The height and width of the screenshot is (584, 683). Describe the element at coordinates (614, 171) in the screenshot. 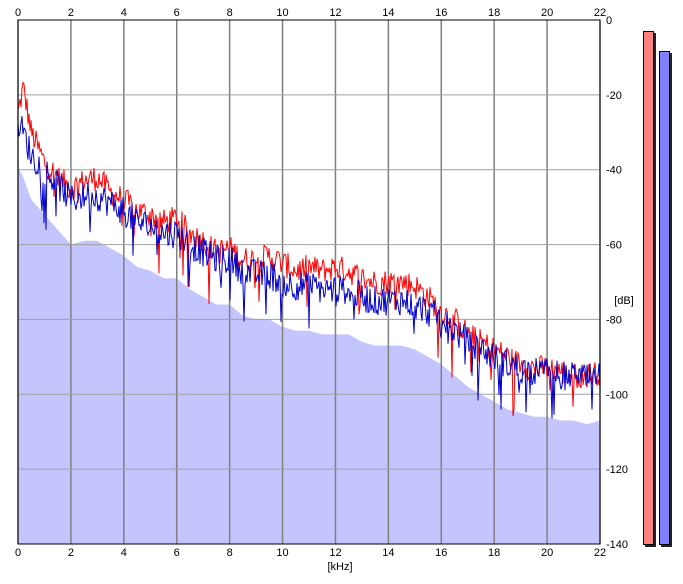

I see `y-tick-label: -40` at that location.